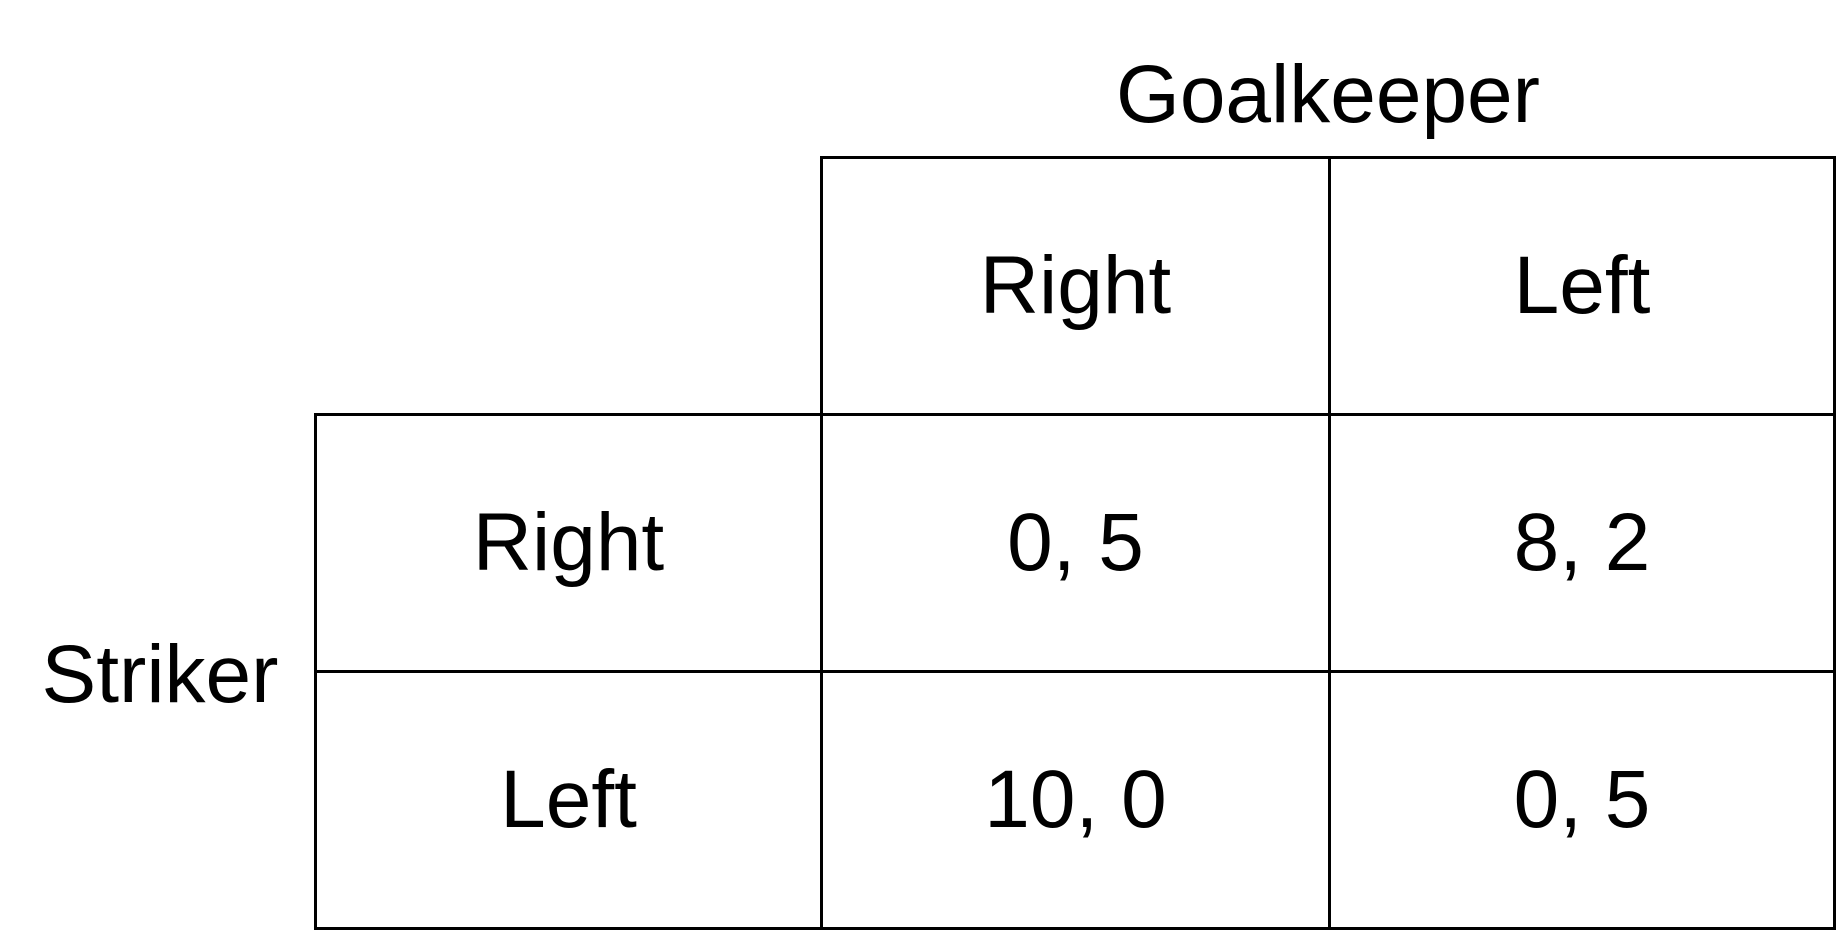 The width and height of the screenshot is (1837, 935). What do you see at coordinates (1582, 543) in the screenshot?
I see `payoff-cell-right-left: 8, 2` at bounding box center [1582, 543].